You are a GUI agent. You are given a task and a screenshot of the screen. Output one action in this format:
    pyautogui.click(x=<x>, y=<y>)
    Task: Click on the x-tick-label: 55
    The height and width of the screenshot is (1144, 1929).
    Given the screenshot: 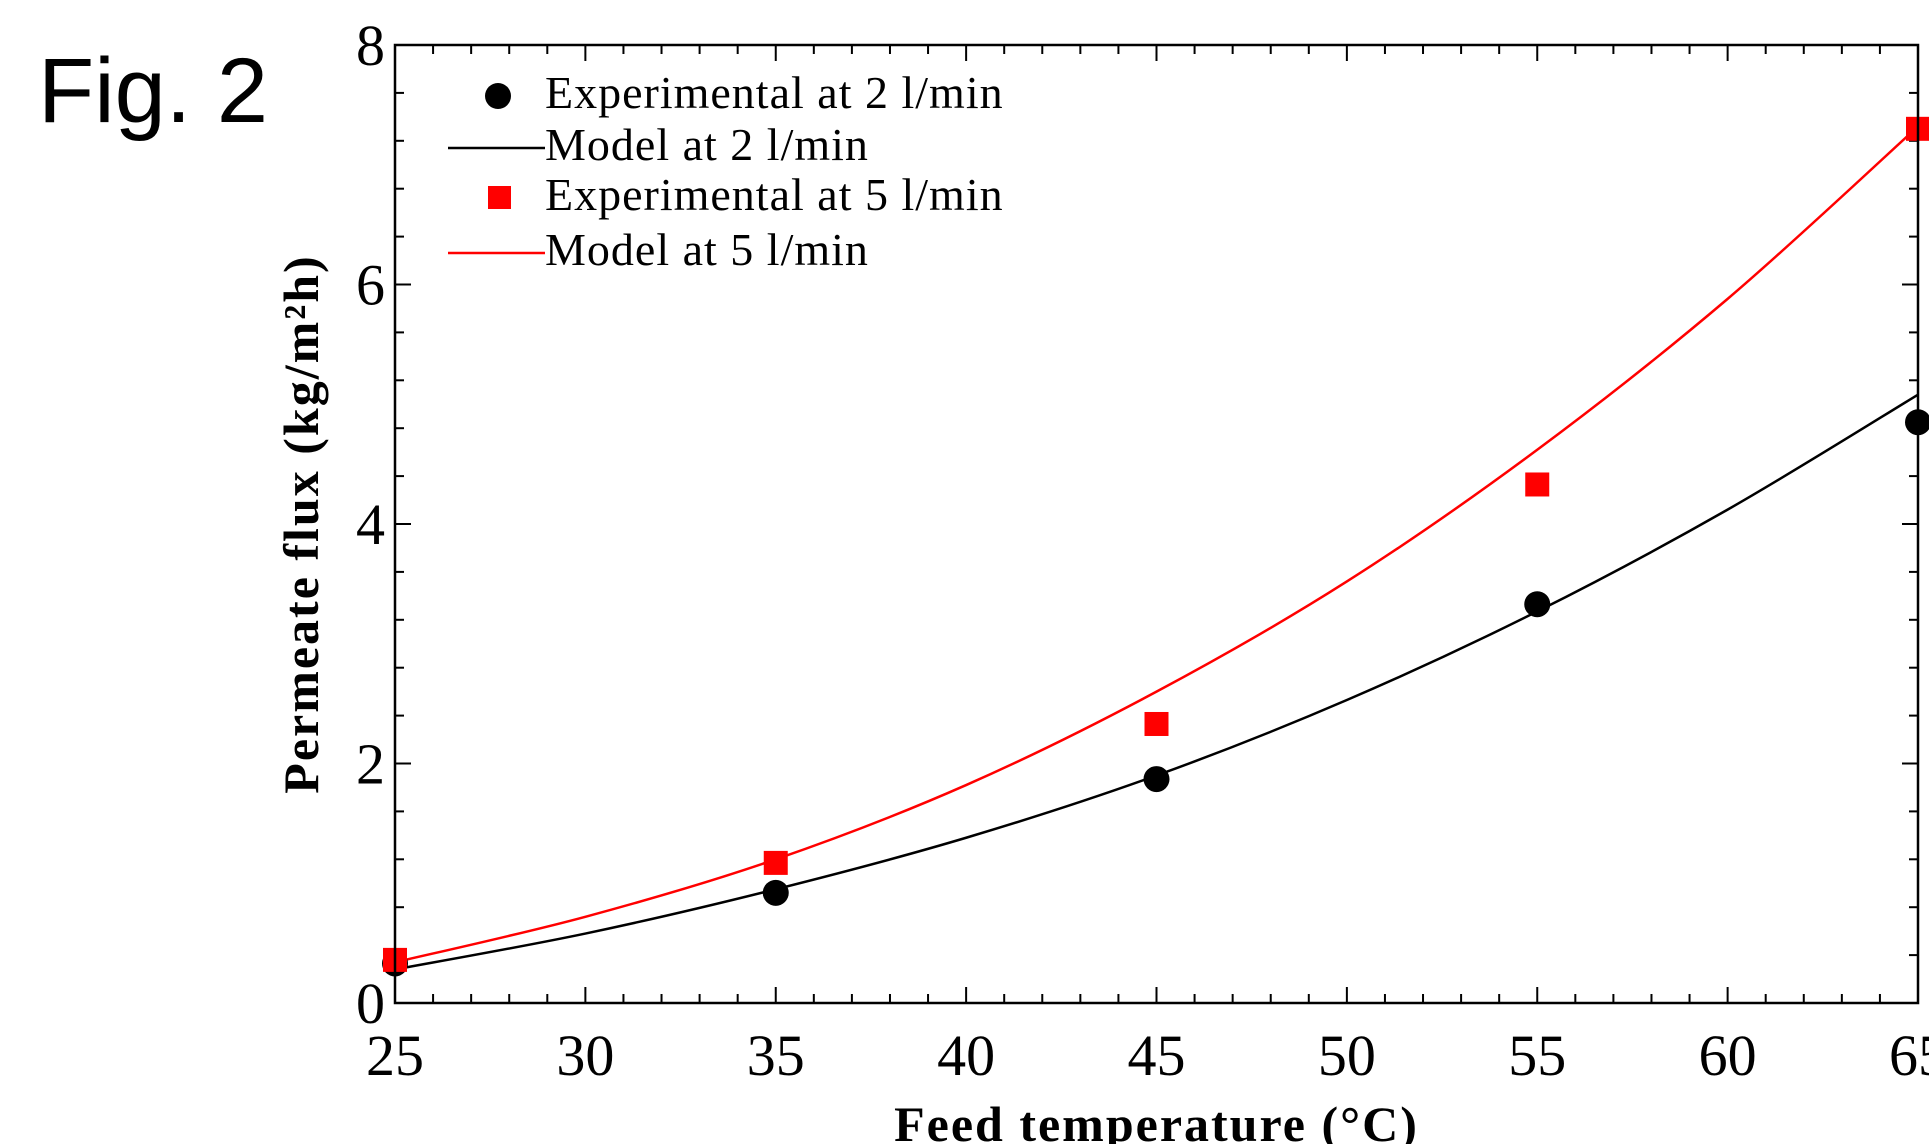 What is the action you would take?
    pyautogui.click(x=1537, y=1055)
    